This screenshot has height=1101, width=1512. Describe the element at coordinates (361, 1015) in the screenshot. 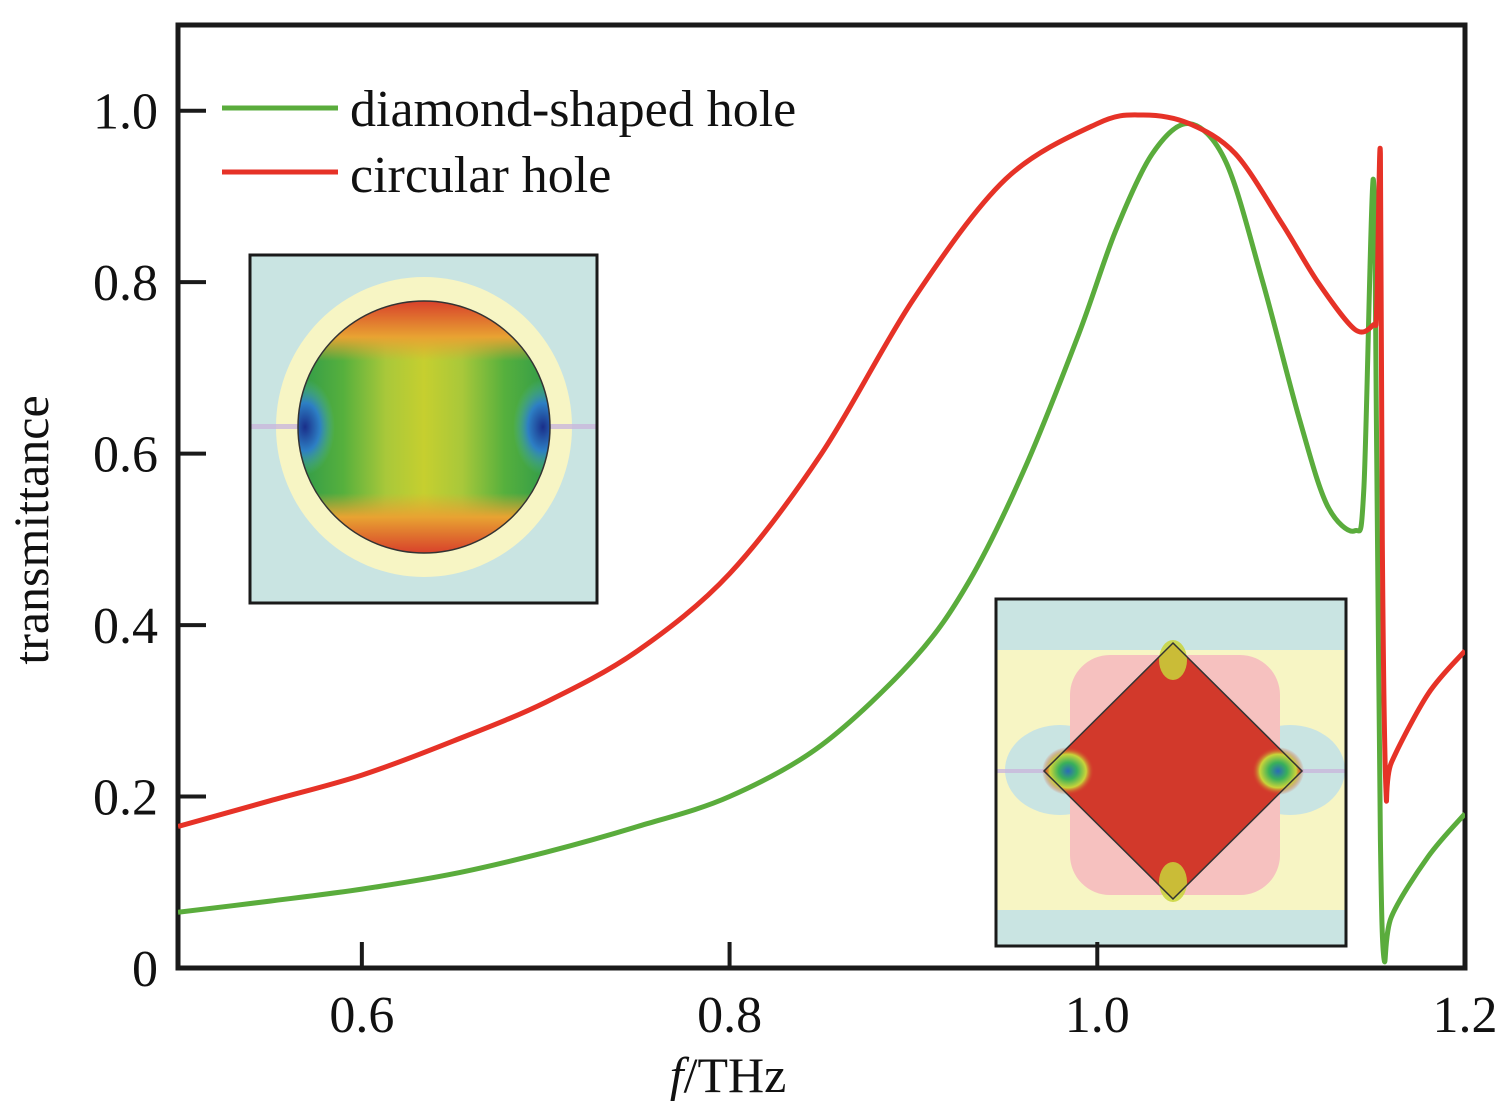

I see `x-tick-label: 0.6` at that location.